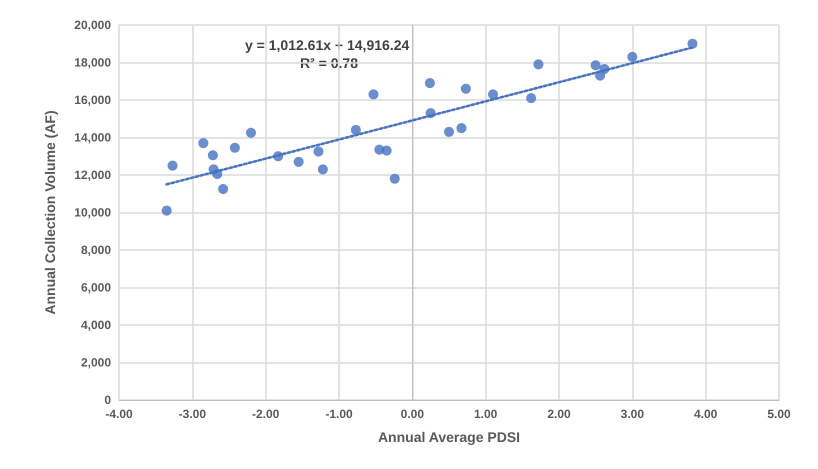  What do you see at coordinates (96, 325) in the screenshot?
I see `y-tick-label: 4,000` at bounding box center [96, 325].